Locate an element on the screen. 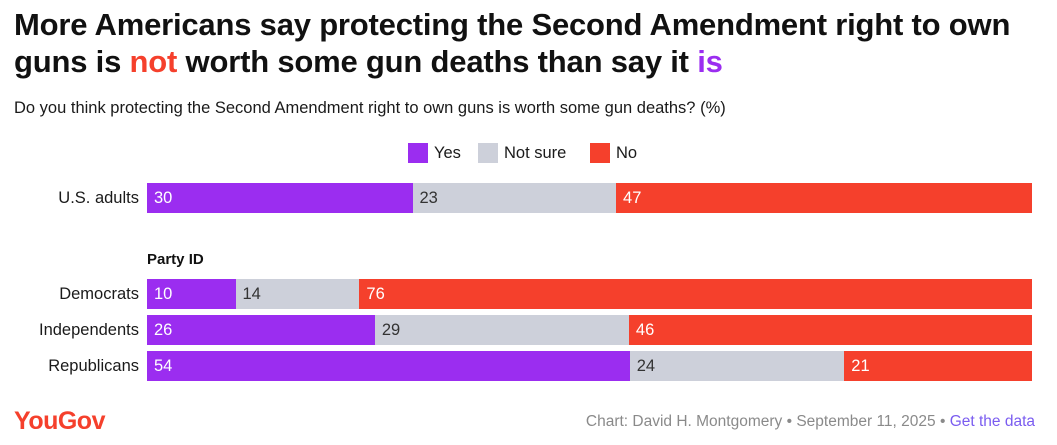 Image resolution: width=1057 pixels, height=445 pixels. row-label-democrats: Democrats is located at coordinates (99, 294).